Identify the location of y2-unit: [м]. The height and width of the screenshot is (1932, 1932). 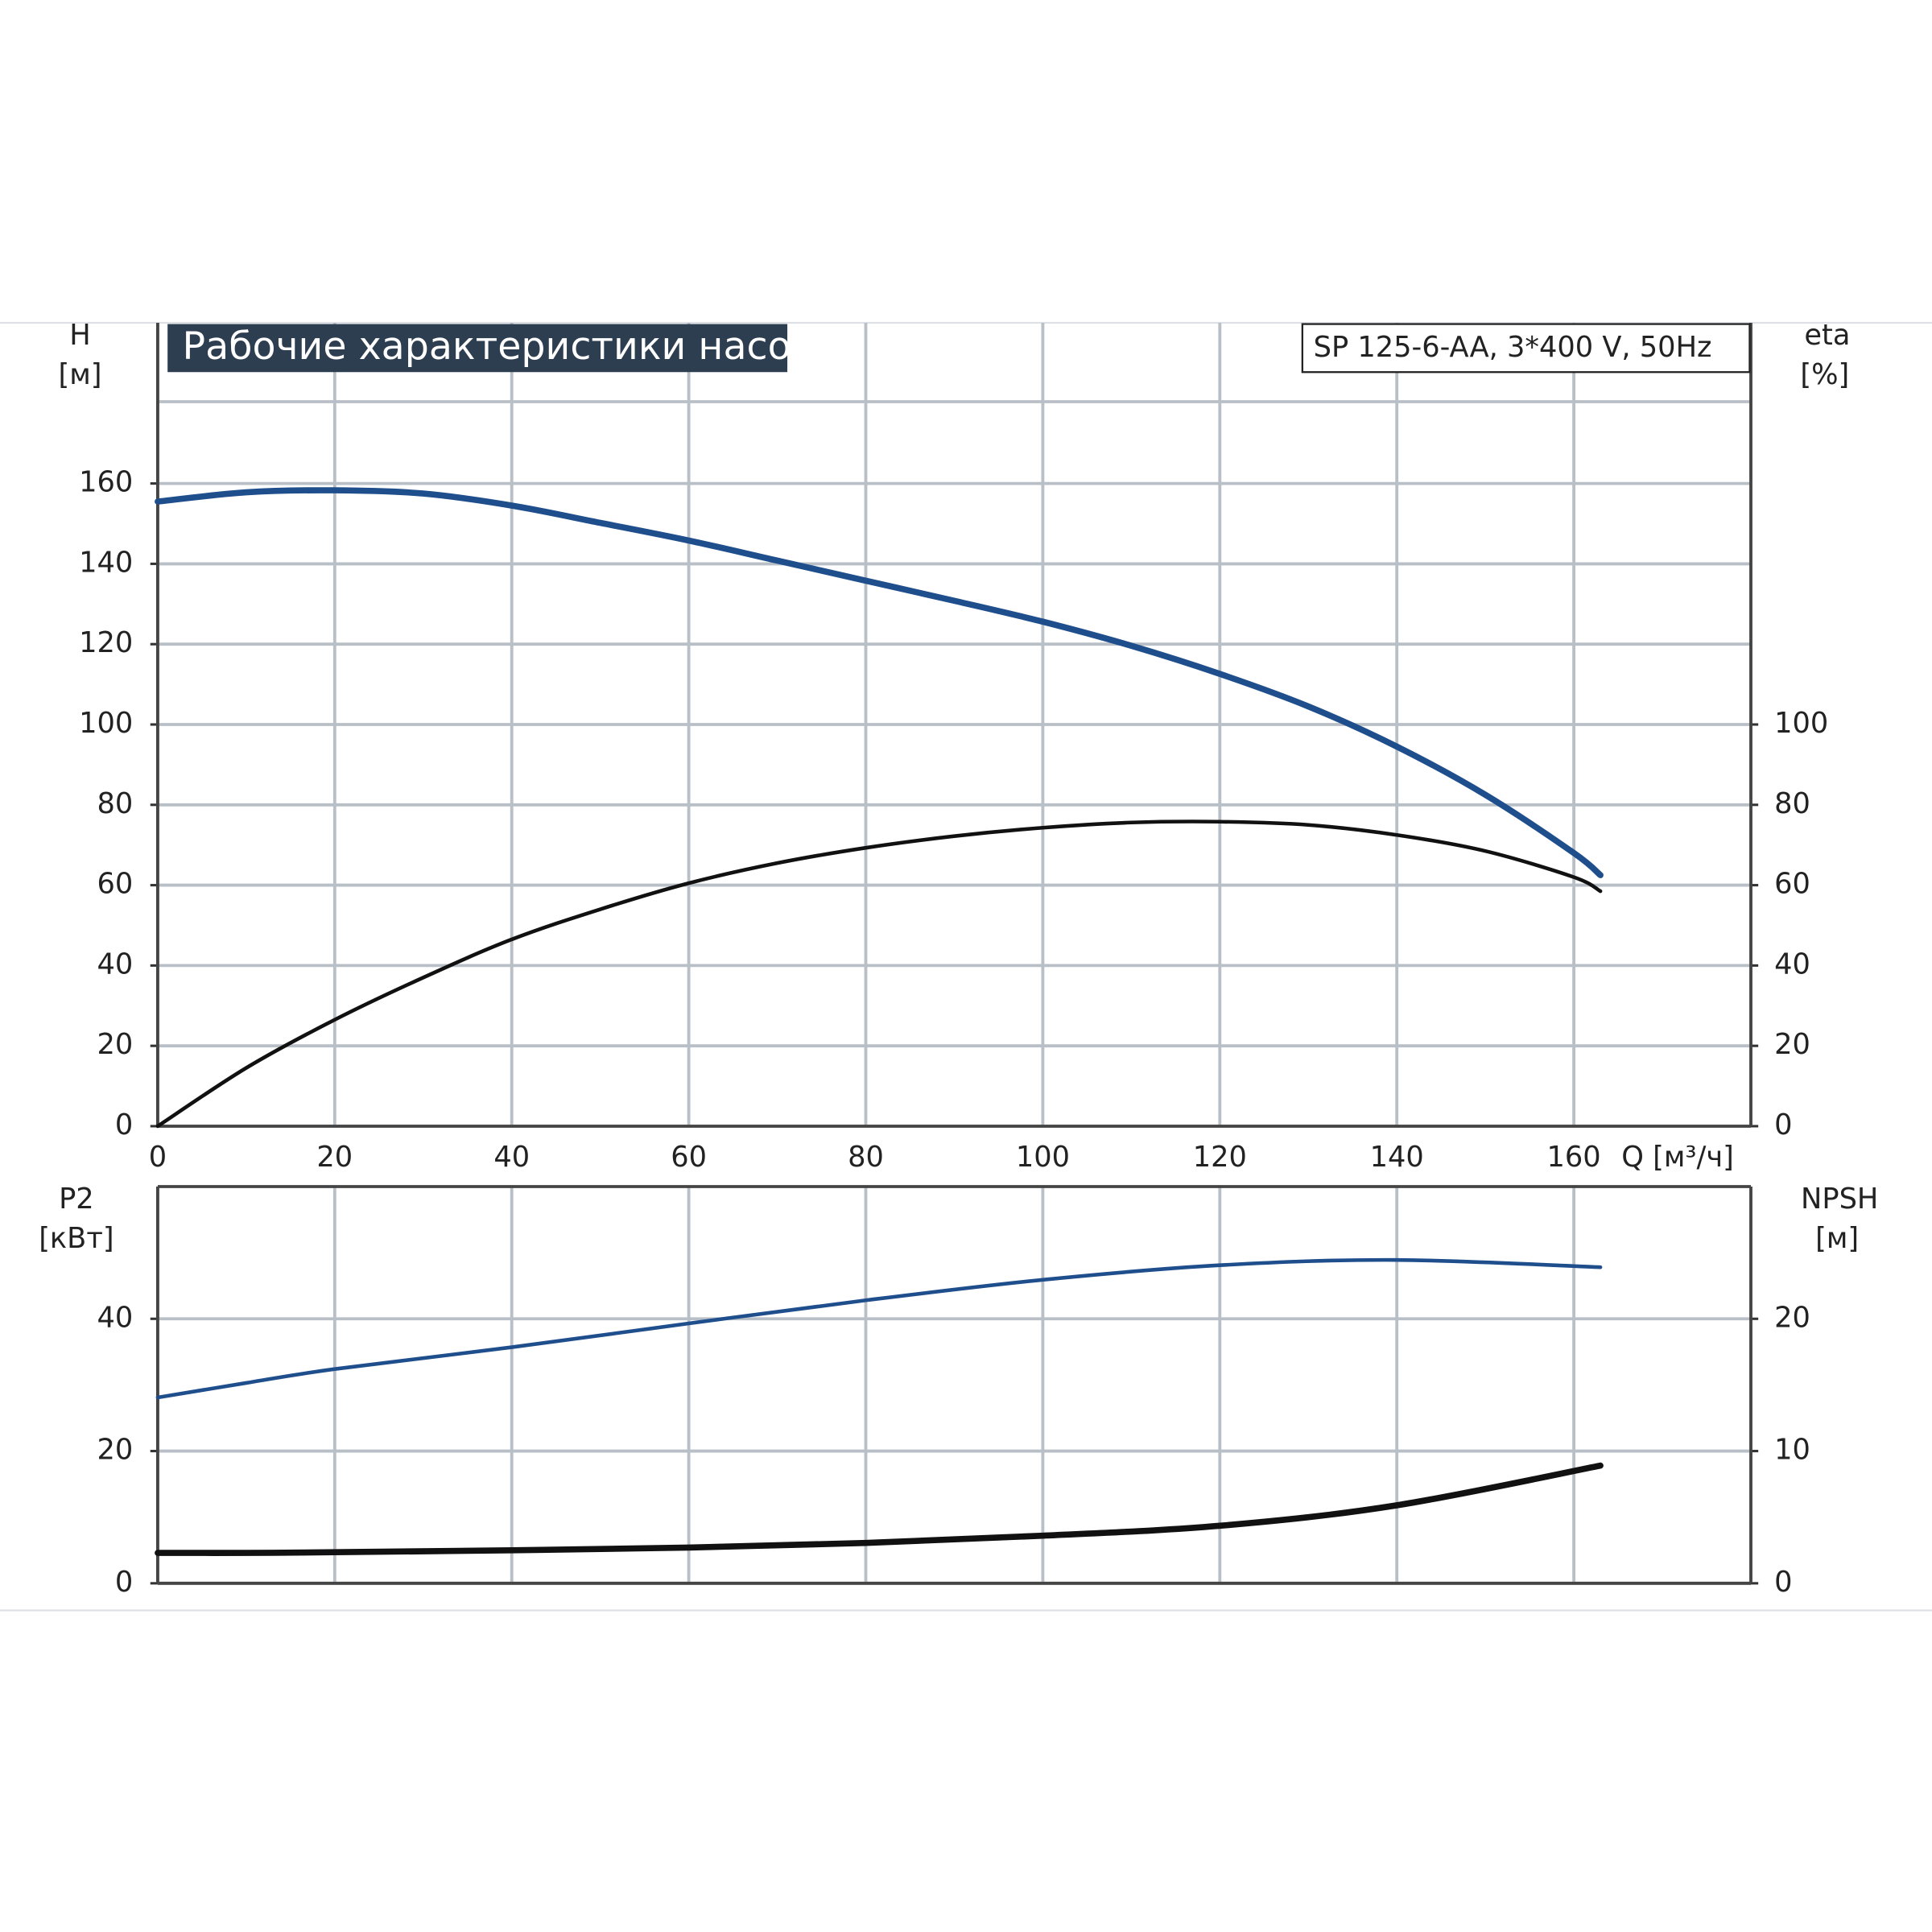
(1837, 1238).